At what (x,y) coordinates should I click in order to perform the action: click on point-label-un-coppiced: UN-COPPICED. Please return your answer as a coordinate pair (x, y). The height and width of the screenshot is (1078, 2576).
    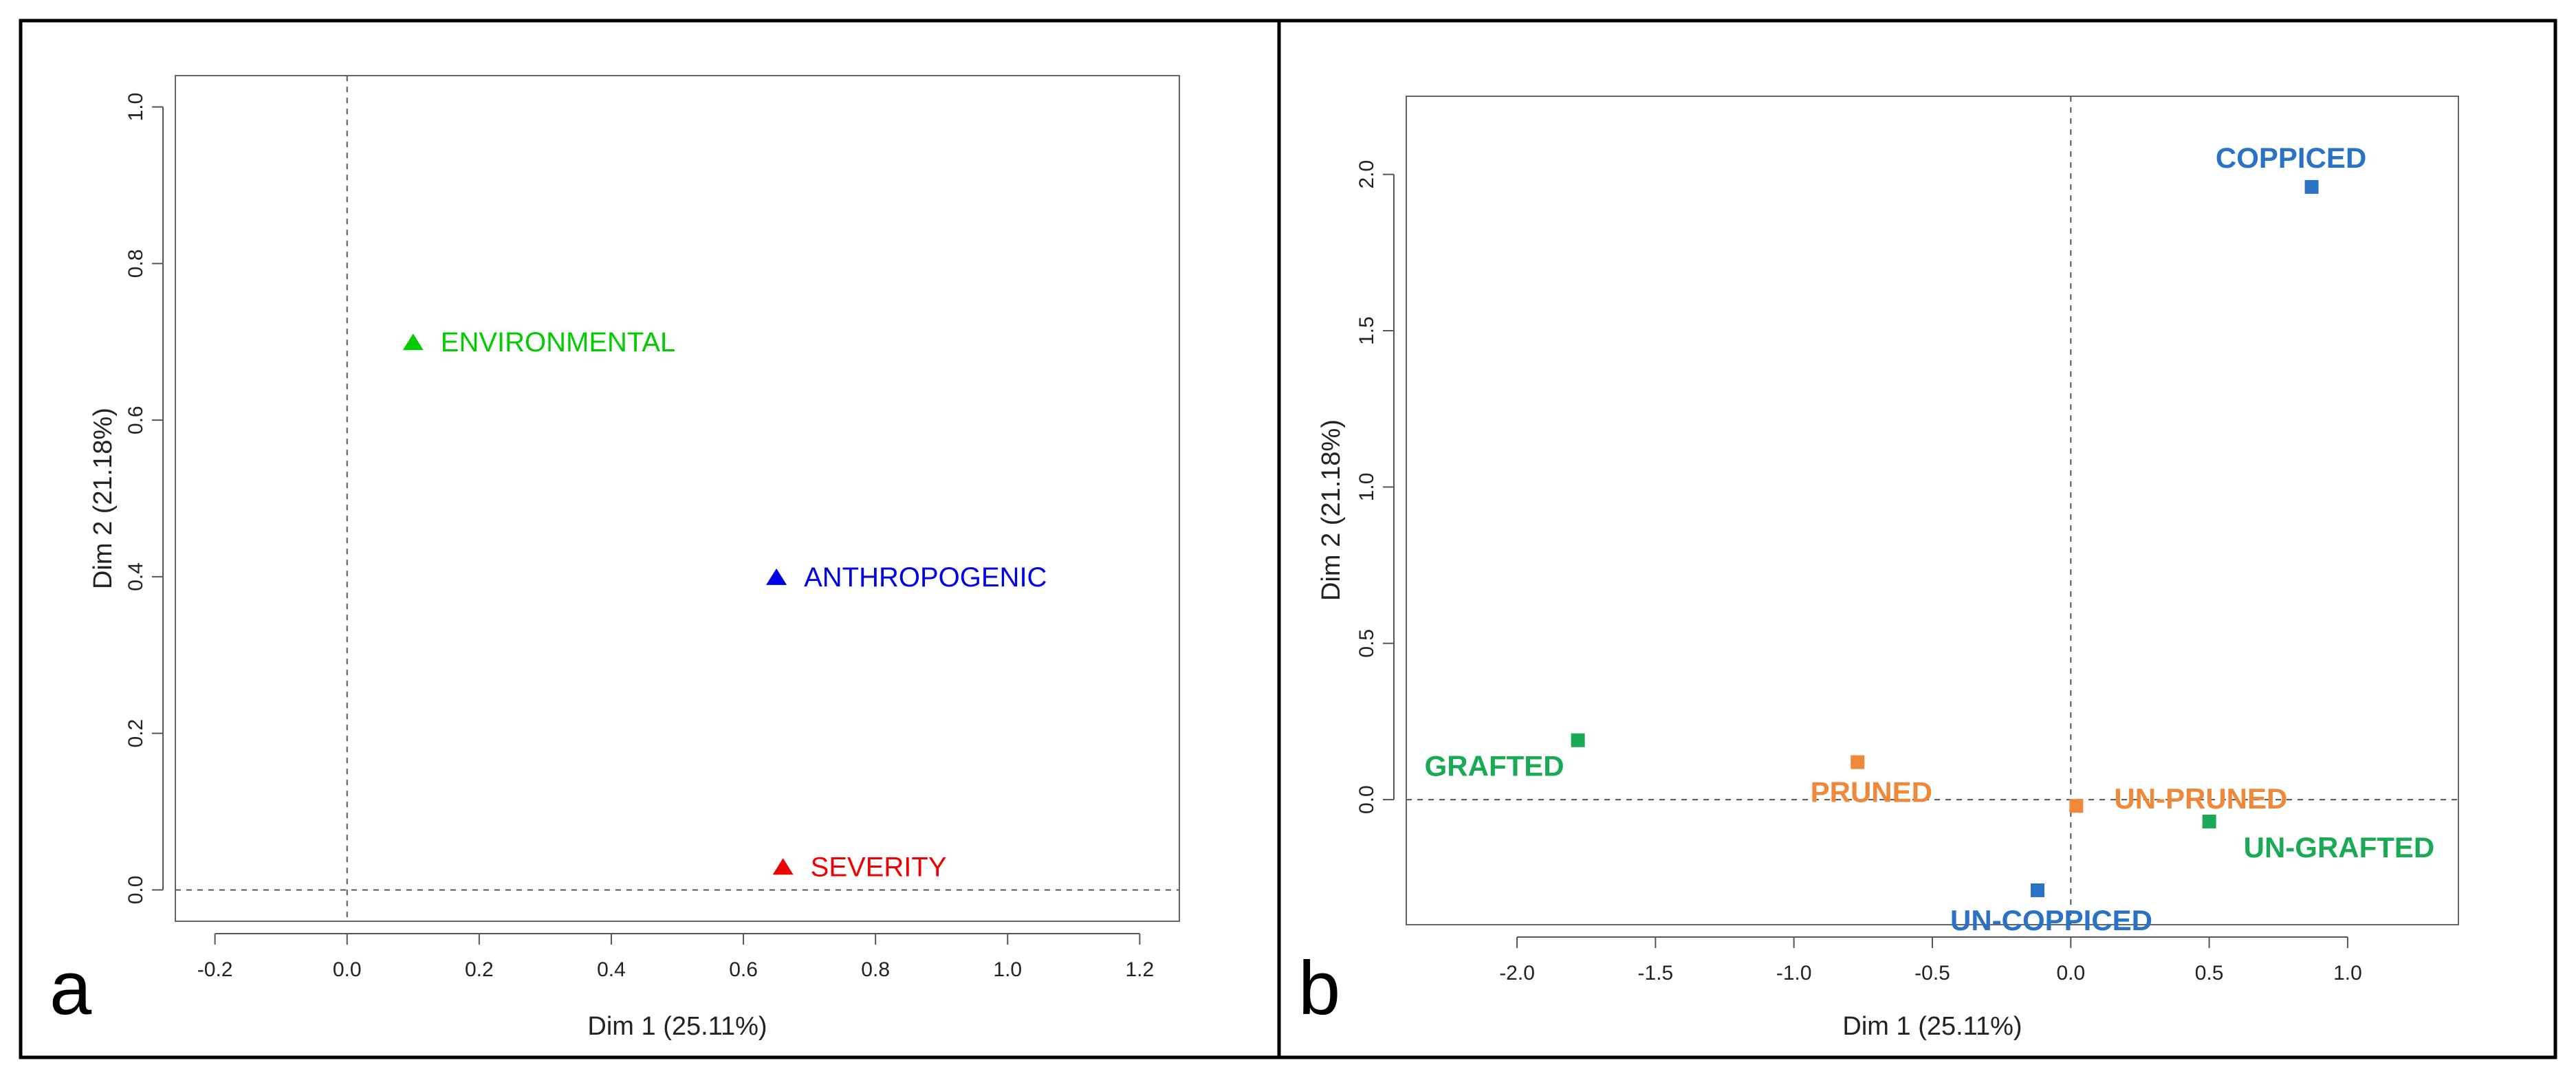
    Looking at the image, I should click on (2051, 920).